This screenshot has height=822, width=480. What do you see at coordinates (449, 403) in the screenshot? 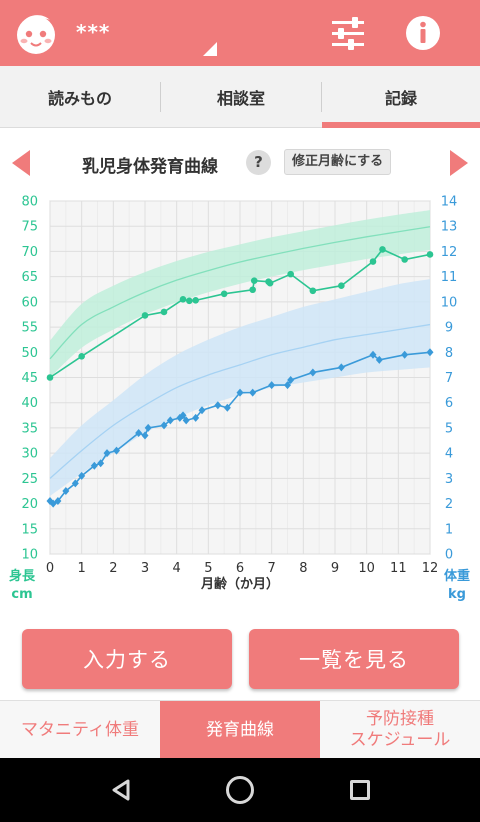
I see `y-right-tick-label: 6` at bounding box center [449, 403].